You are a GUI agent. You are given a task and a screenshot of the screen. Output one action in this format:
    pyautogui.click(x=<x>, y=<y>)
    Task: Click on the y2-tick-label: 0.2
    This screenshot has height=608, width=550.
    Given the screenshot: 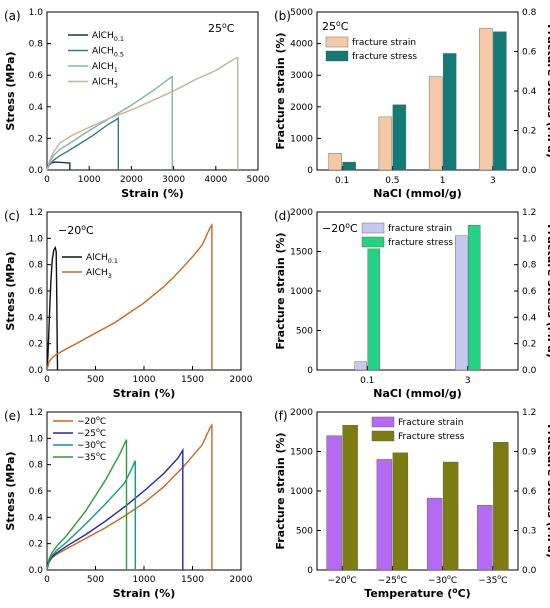 What is the action you would take?
    pyautogui.click(x=529, y=345)
    